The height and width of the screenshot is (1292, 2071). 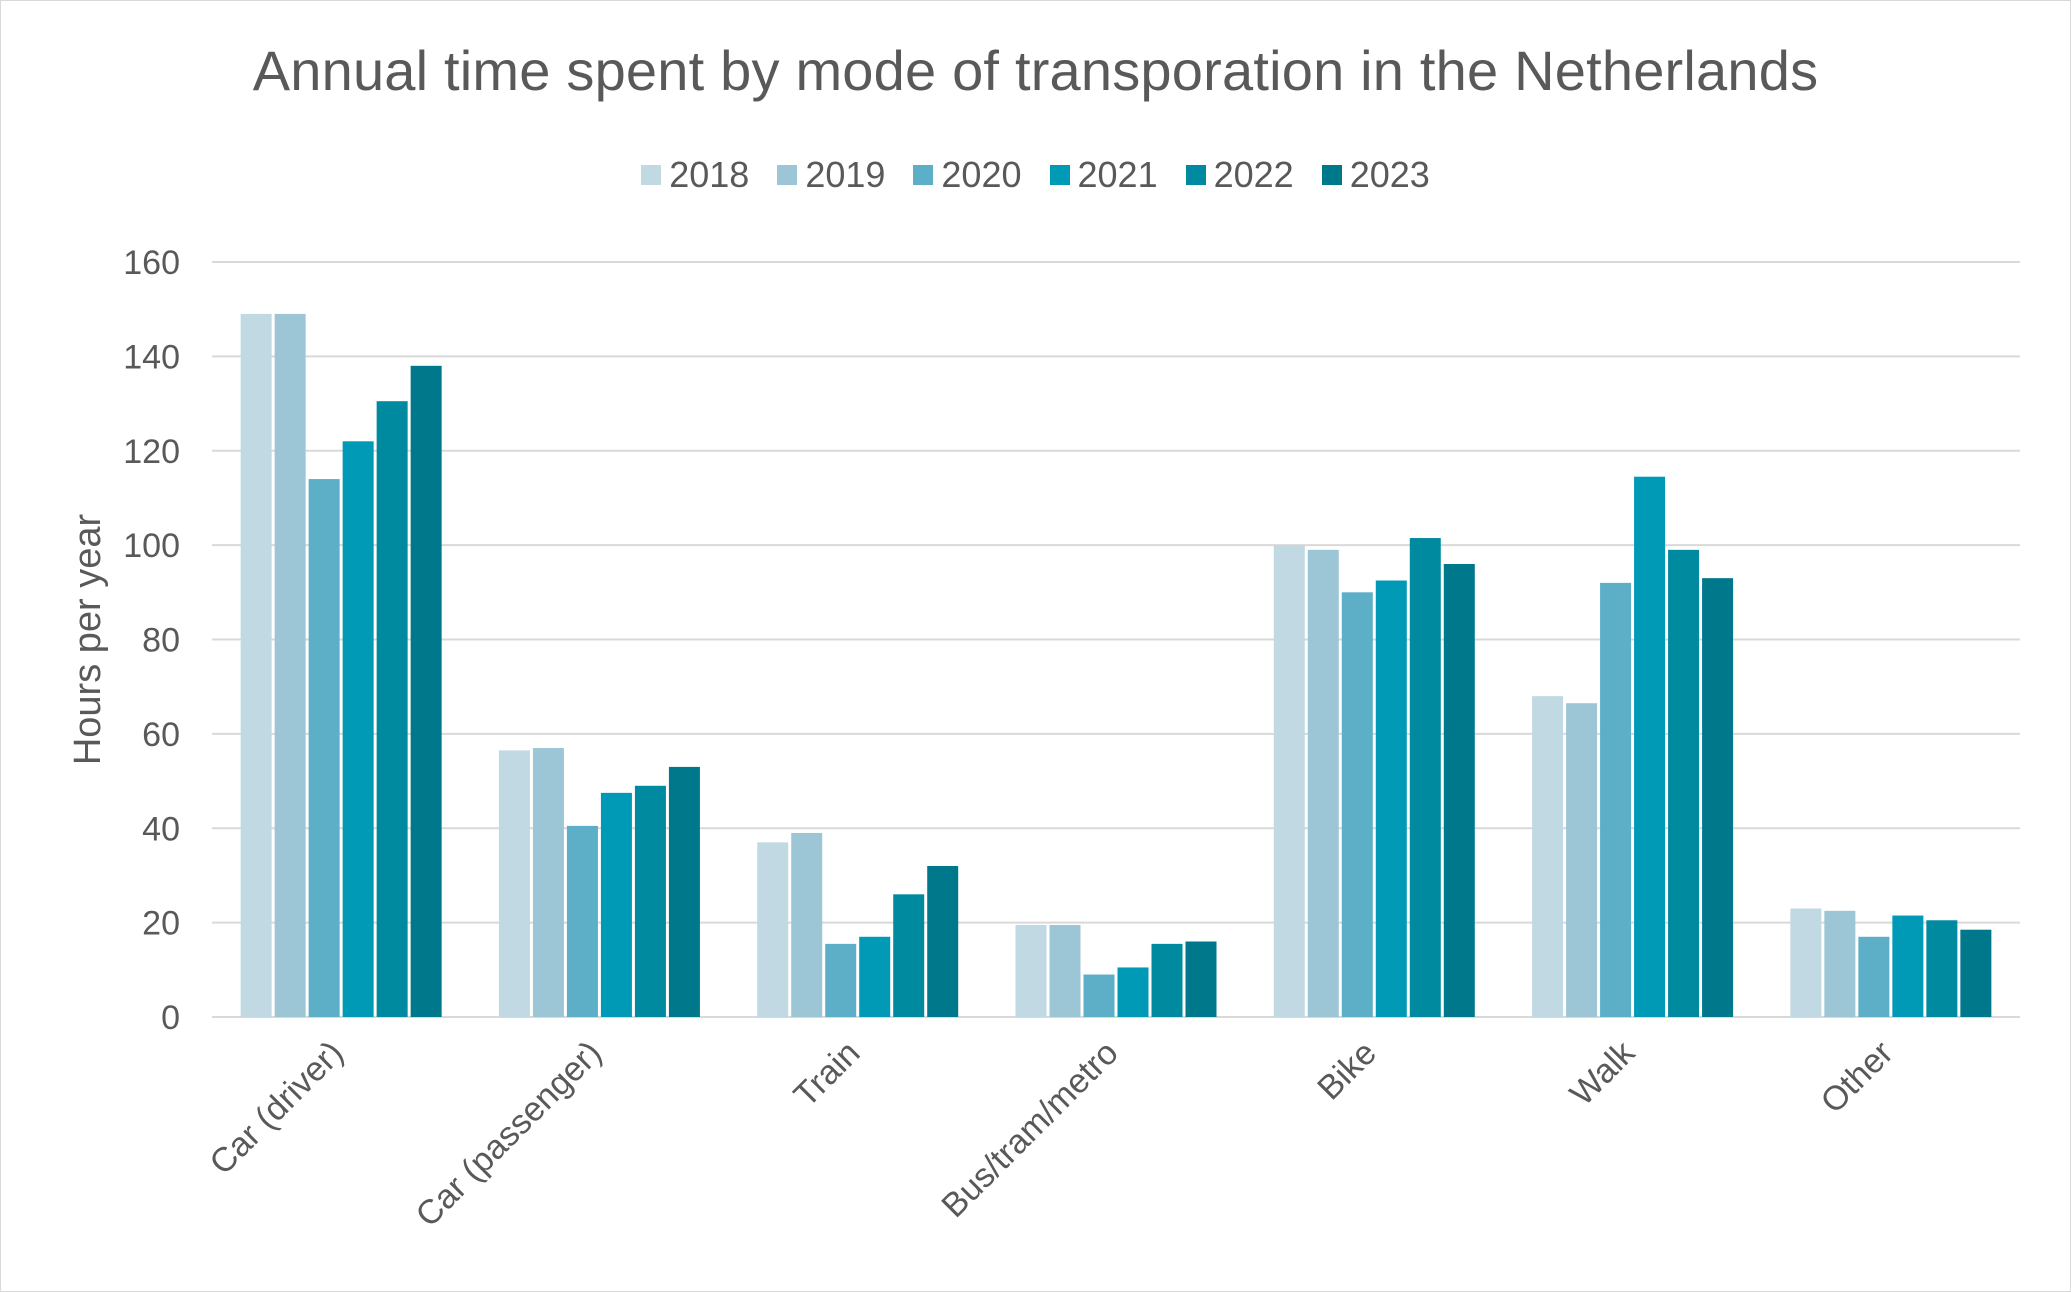 What do you see at coordinates (827, 1074) in the screenshot?
I see `x-tick-label: Train` at bounding box center [827, 1074].